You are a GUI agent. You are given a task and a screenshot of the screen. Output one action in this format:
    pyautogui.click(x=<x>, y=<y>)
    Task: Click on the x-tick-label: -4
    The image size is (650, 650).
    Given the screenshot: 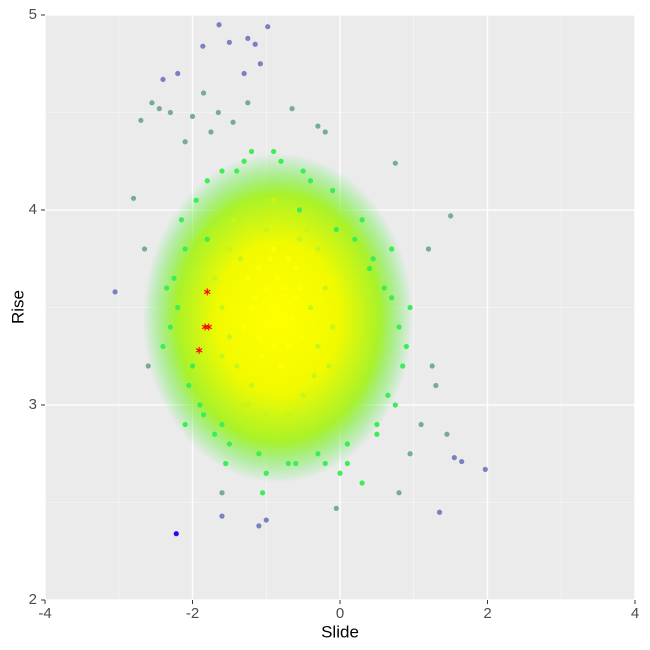 What is the action you would take?
    pyautogui.click(x=44, y=613)
    